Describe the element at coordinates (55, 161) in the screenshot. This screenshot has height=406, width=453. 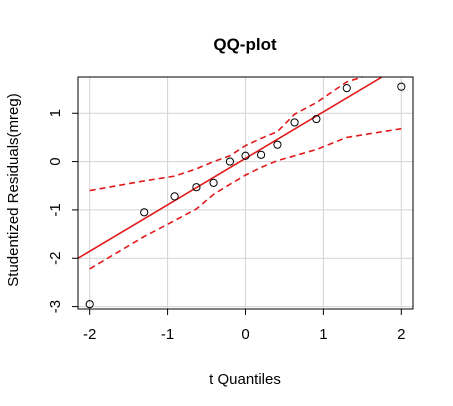
I see `y-tick-label-3: 0` at that location.